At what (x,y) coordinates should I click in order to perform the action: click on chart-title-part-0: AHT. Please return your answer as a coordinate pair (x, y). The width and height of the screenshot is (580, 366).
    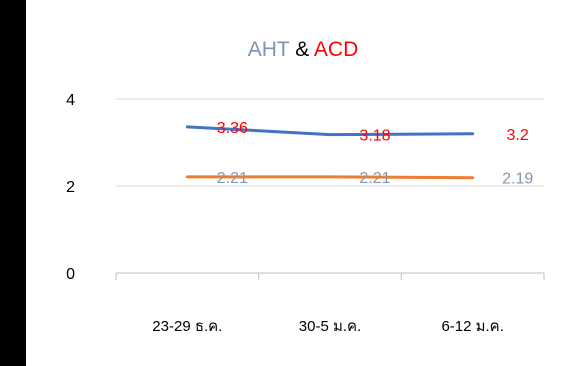
    Looking at the image, I should click on (269, 49).